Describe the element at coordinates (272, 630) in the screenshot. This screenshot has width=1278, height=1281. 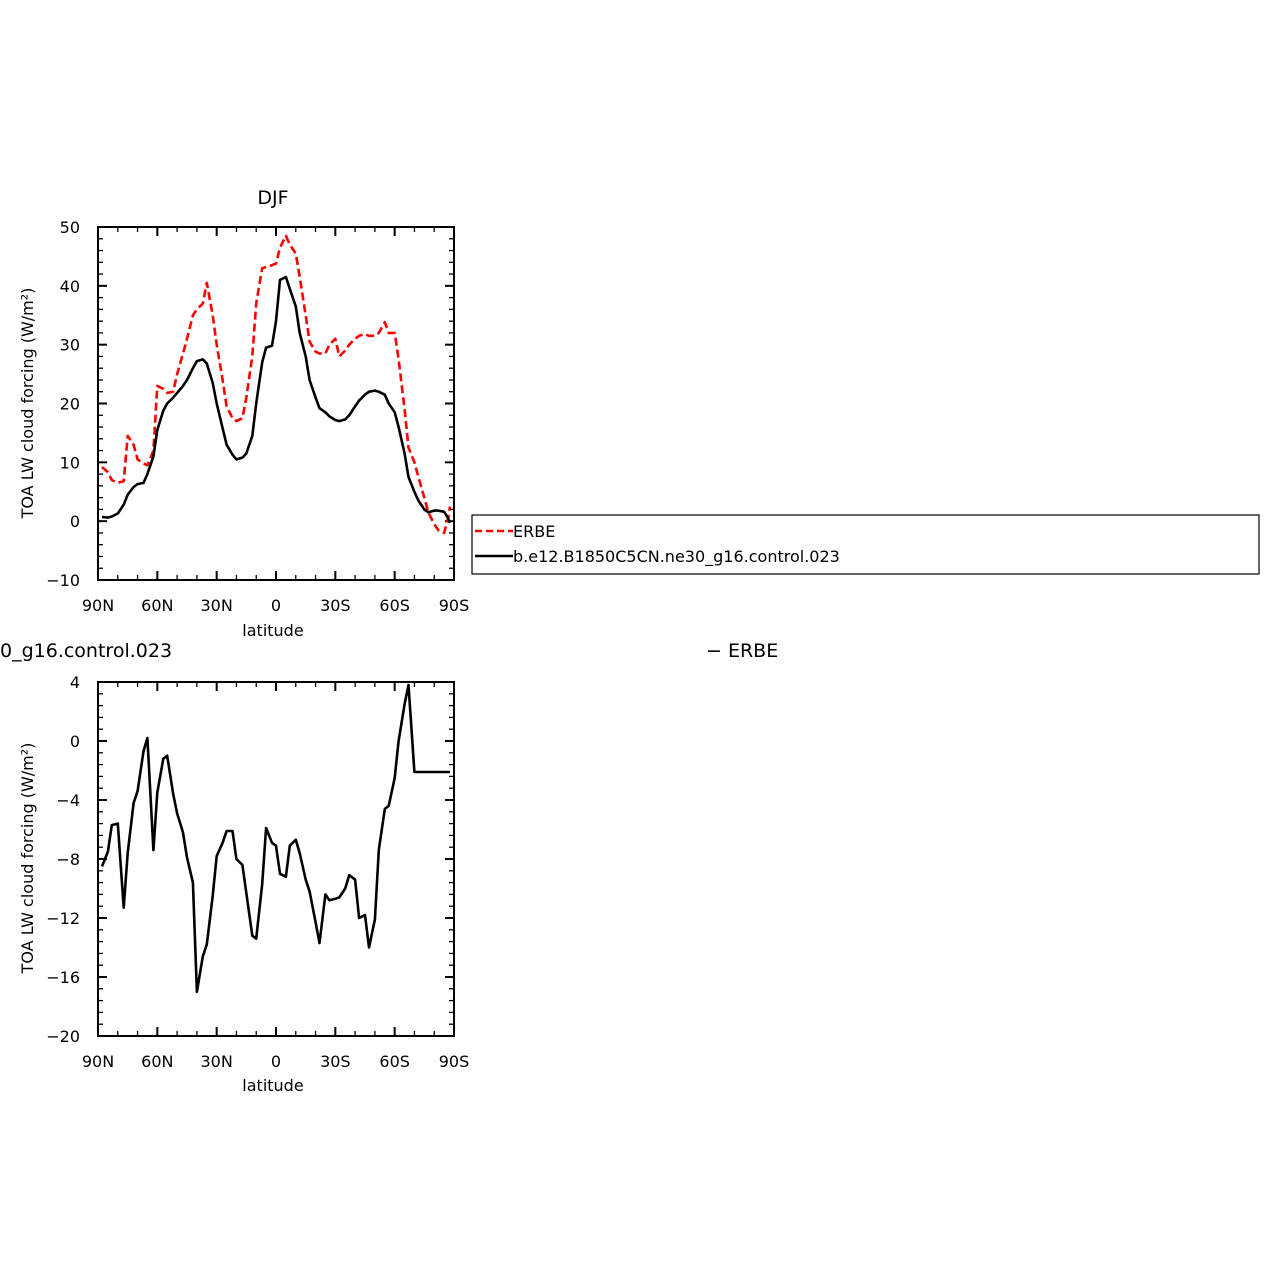
I see `top-x-axis-label: latitude` at that location.